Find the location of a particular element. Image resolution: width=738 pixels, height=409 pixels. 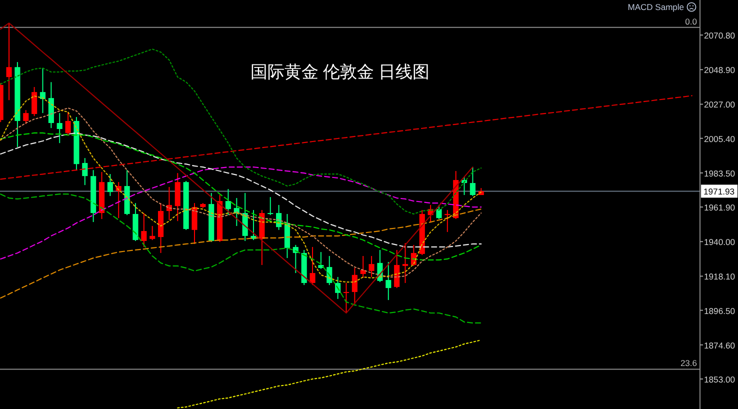

annotation: 0.0 is located at coordinates (691, 21).